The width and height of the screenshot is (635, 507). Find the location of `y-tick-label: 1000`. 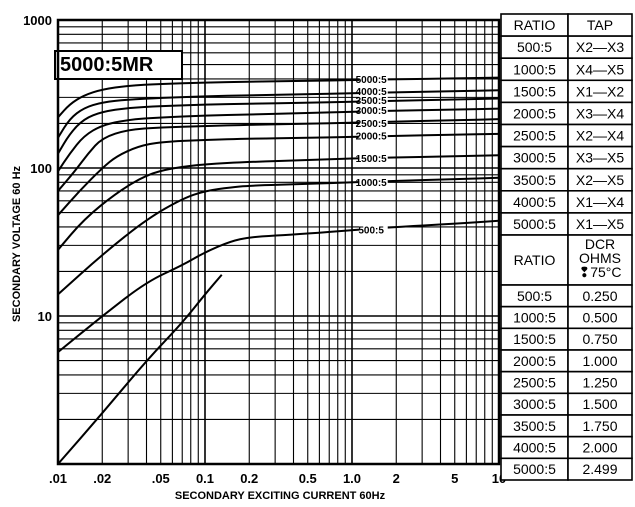

y-tick-label: 1000 is located at coordinates (37, 20).